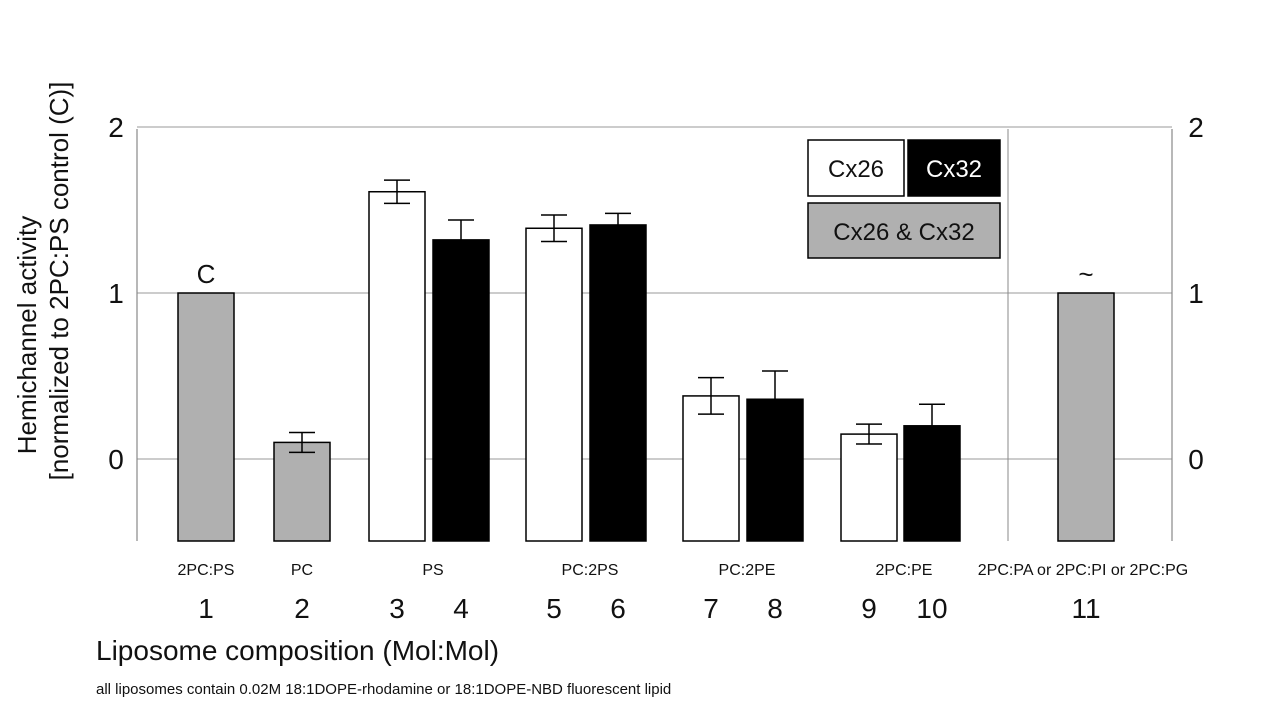 The image size is (1280, 702). What do you see at coordinates (618, 608) in the screenshot?
I see `bar-number-label-6: 6` at bounding box center [618, 608].